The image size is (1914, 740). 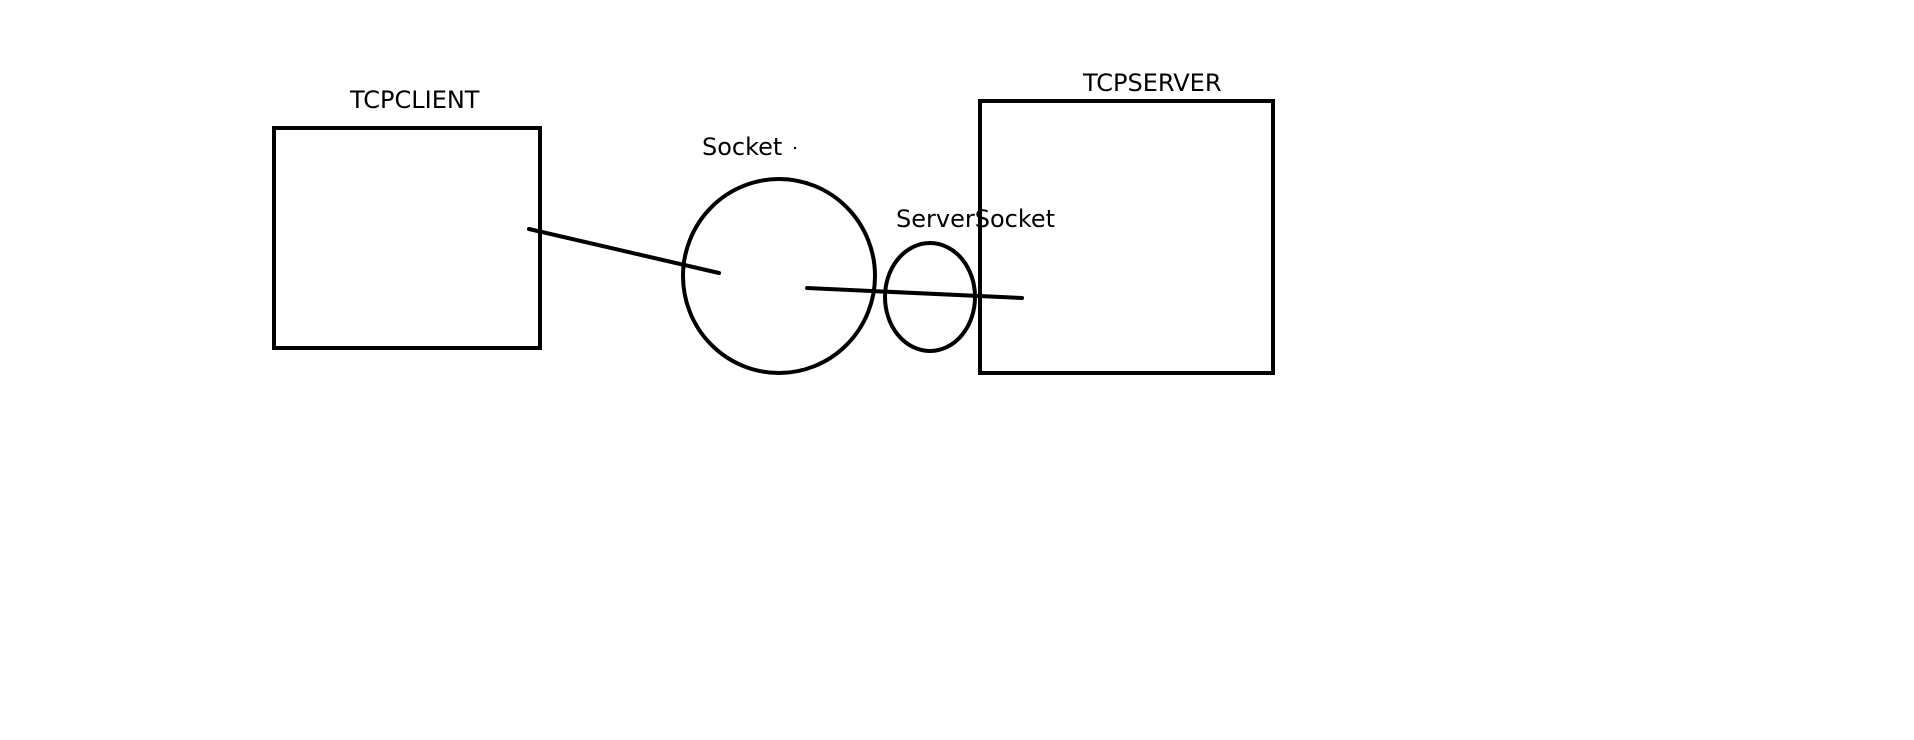 I want to click on socket-label: Socket, so click(x=742, y=147).